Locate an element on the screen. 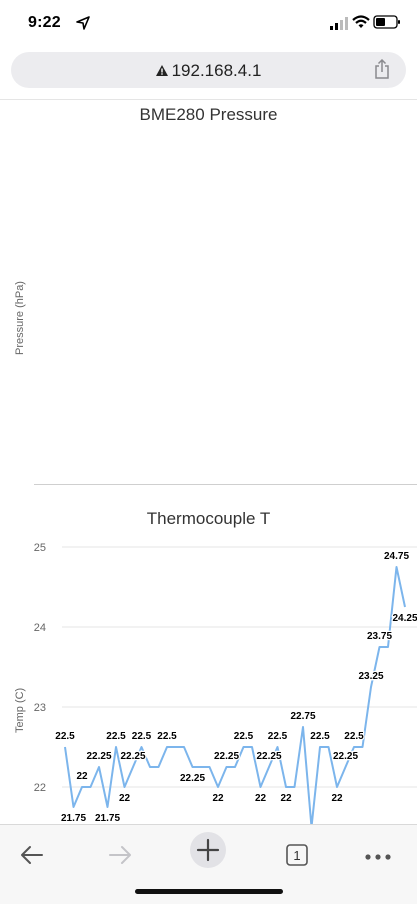 The image size is (417, 904). more-options-icon is located at coordinates (378, 855).